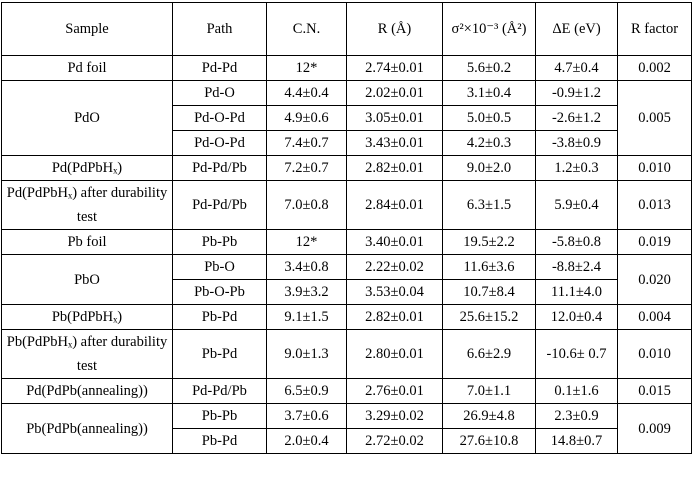 This screenshot has height=477, width=693. What do you see at coordinates (87, 279) in the screenshot?
I see `sample-cell: PbO` at bounding box center [87, 279].